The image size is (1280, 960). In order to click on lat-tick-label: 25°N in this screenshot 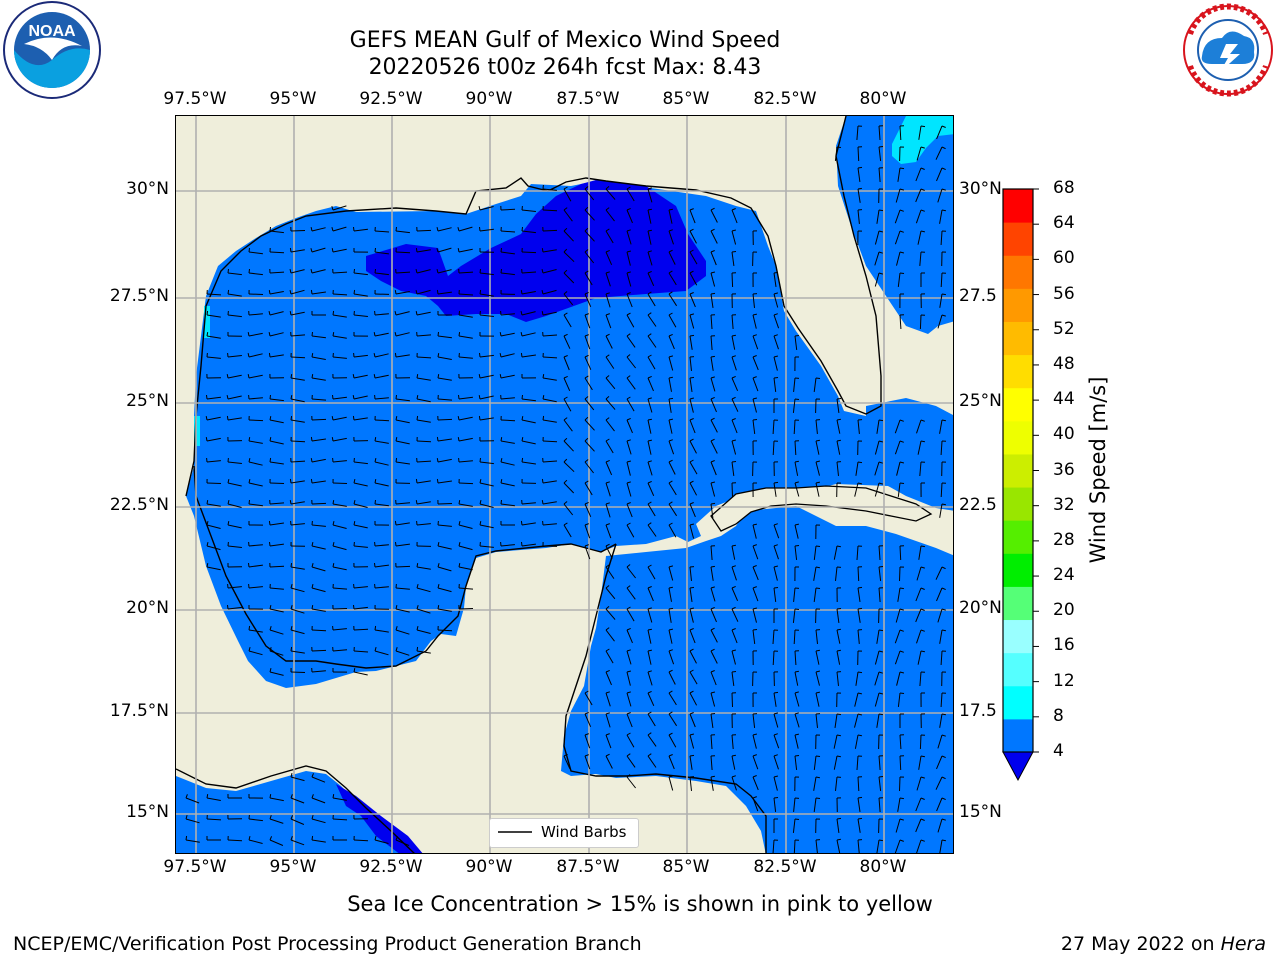, I will do `click(147, 401)`.